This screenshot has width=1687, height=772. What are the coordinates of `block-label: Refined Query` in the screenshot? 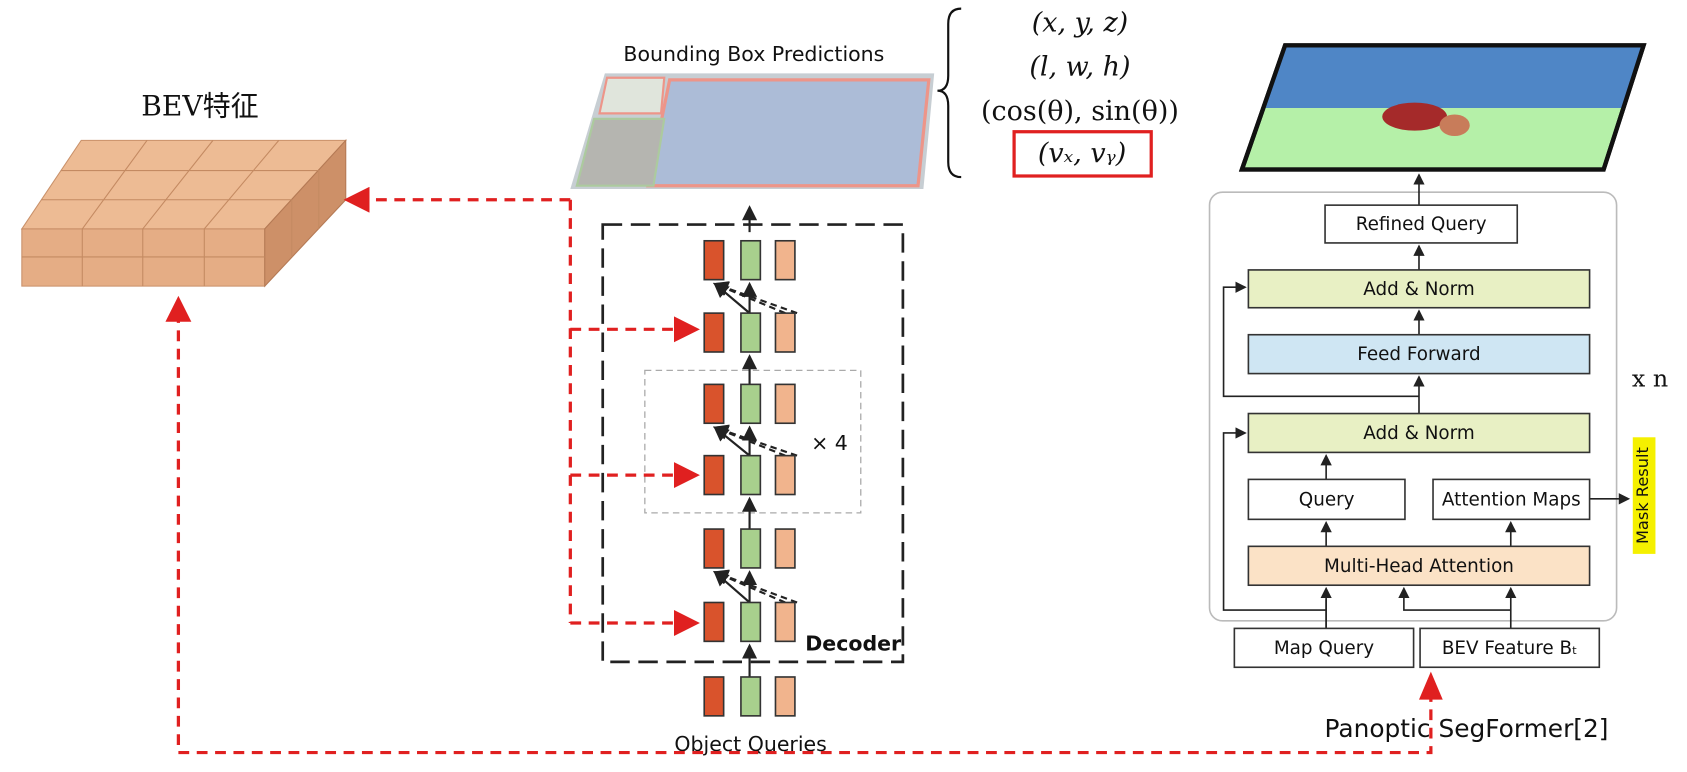 It's located at (1421, 224).